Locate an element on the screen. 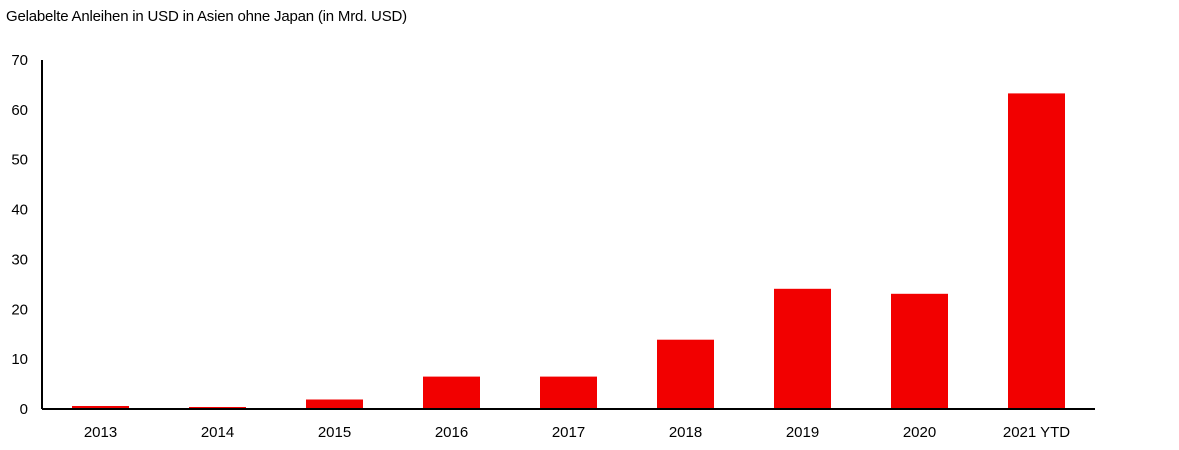  y-tick-label: 70 is located at coordinates (19, 60).